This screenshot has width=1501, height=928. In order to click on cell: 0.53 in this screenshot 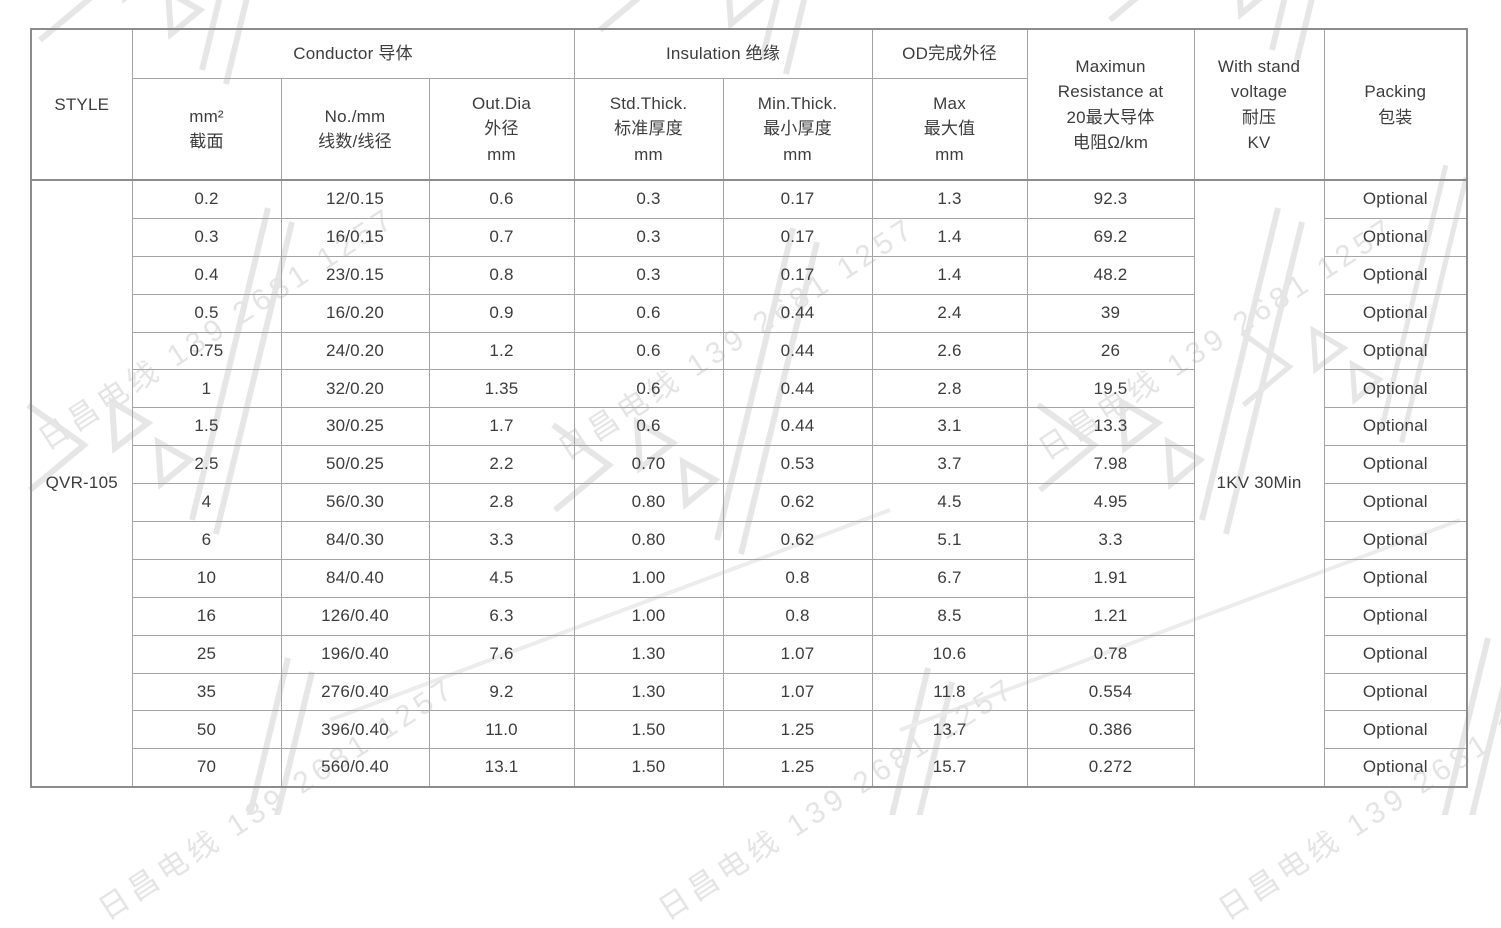, I will do `click(797, 465)`.